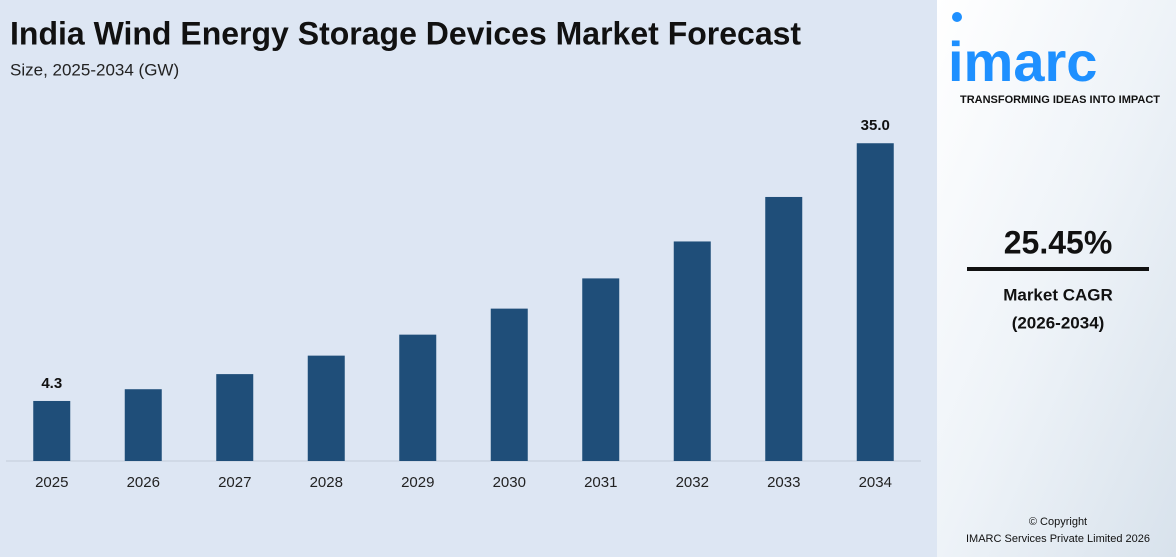 This screenshot has width=1176, height=557. What do you see at coordinates (783, 482) in the screenshot?
I see `x-tick-label: 2033` at bounding box center [783, 482].